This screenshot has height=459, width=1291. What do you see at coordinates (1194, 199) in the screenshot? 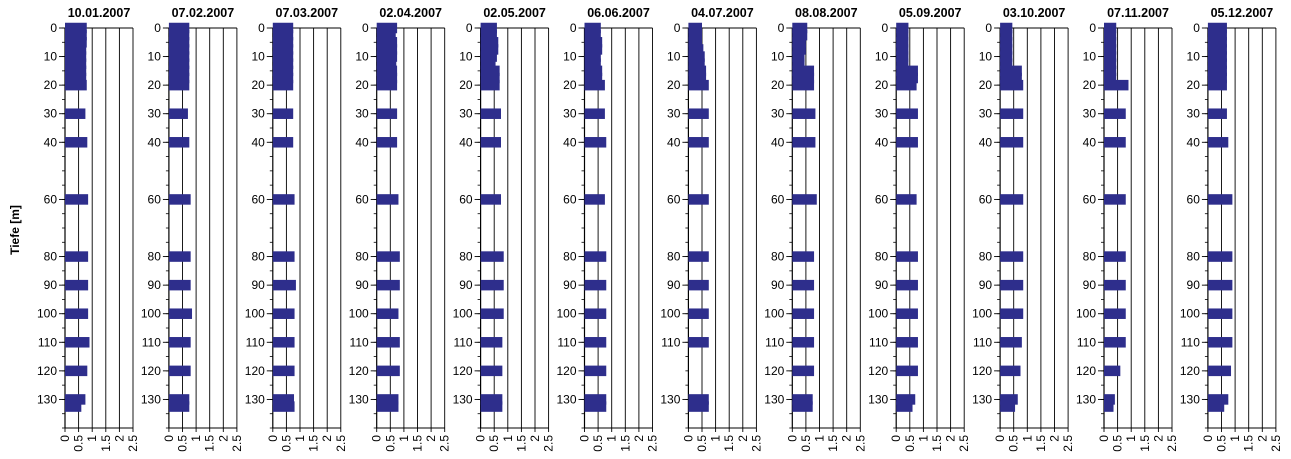
I see `y-tick-label: 60` at bounding box center [1194, 199].